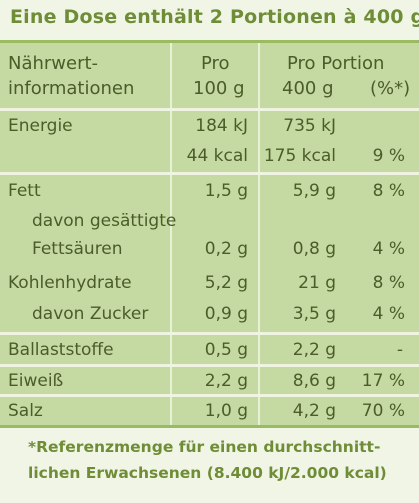  Describe the element at coordinates (217, 156) in the screenshot. I see `energy-kcal-per-100g: 44 kcal` at that location.